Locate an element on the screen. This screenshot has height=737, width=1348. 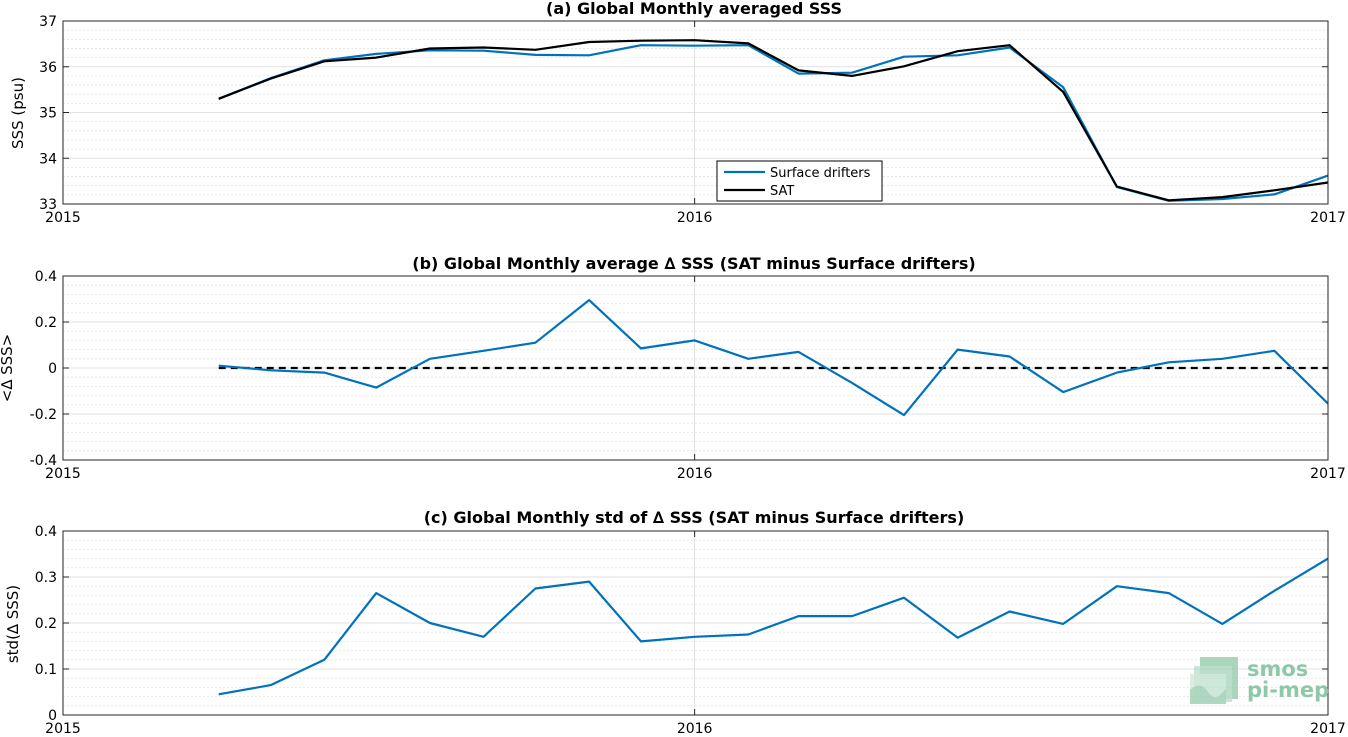
panel-b-xtick-label: 2017 is located at coordinates (1328, 474).